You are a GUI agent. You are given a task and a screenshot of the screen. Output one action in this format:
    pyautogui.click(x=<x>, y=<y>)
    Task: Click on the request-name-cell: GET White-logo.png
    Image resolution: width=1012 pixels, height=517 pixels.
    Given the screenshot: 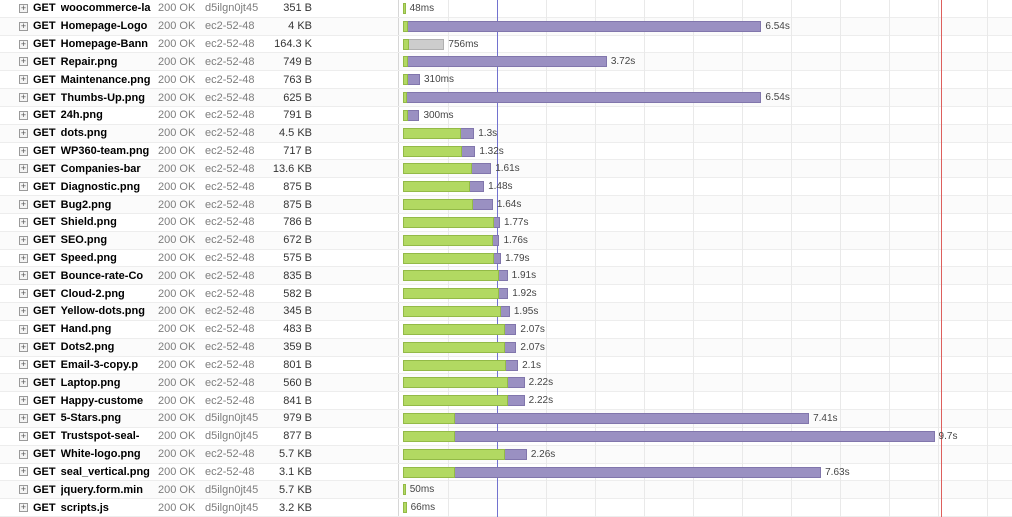 What is the action you would take?
    pyautogui.click(x=77, y=454)
    